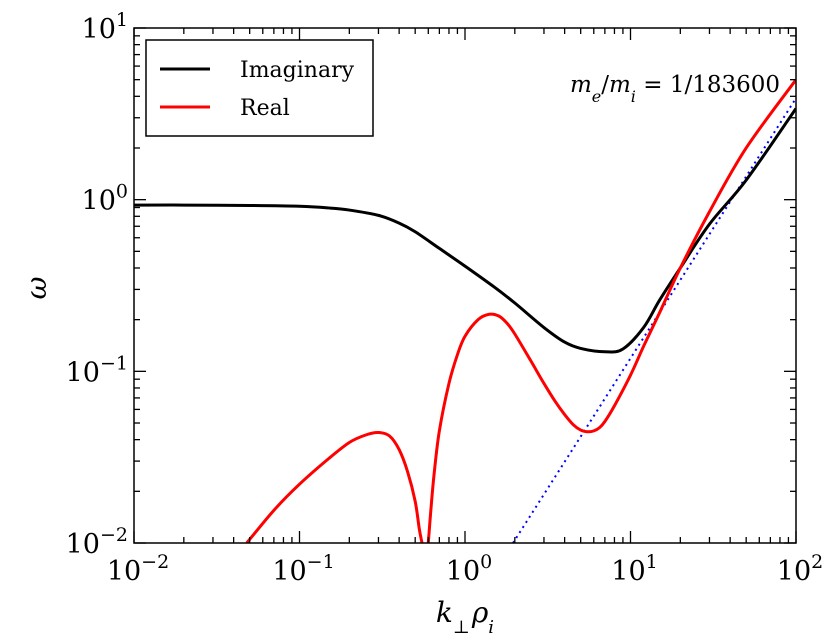  What do you see at coordinates (675, 89) in the screenshot?
I see `mass-ratio-annotation: me/mi = 1/183600` at bounding box center [675, 89].